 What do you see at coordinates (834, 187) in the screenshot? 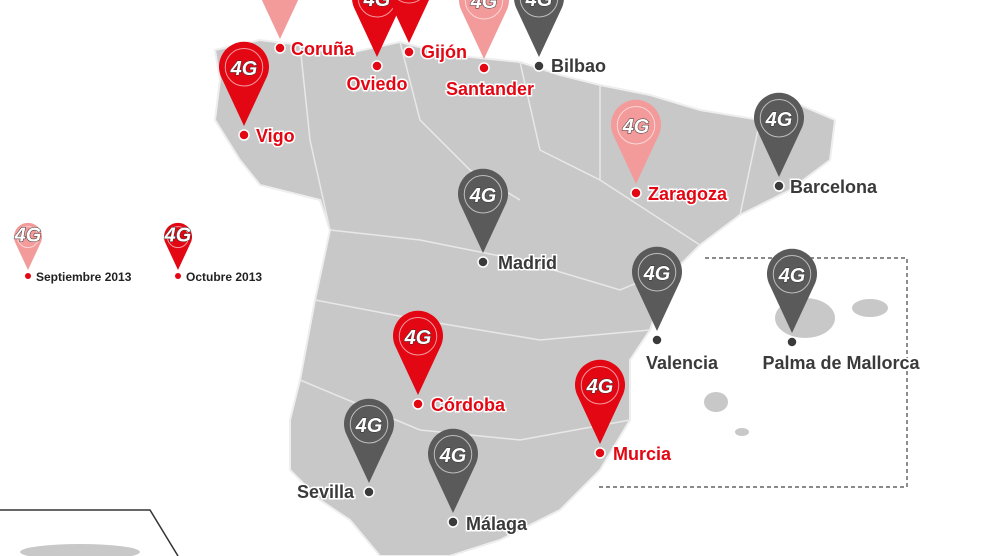
I see `city-label: Barcelona` at bounding box center [834, 187].